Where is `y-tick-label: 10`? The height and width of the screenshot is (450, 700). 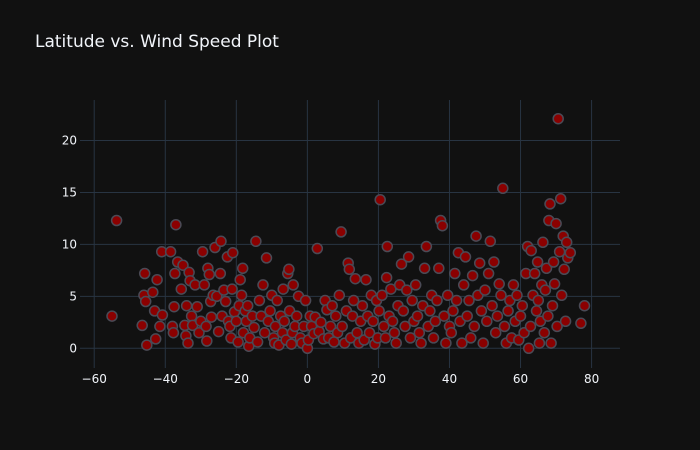 y-tick-label: 10 is located at coordinates (69, 244).